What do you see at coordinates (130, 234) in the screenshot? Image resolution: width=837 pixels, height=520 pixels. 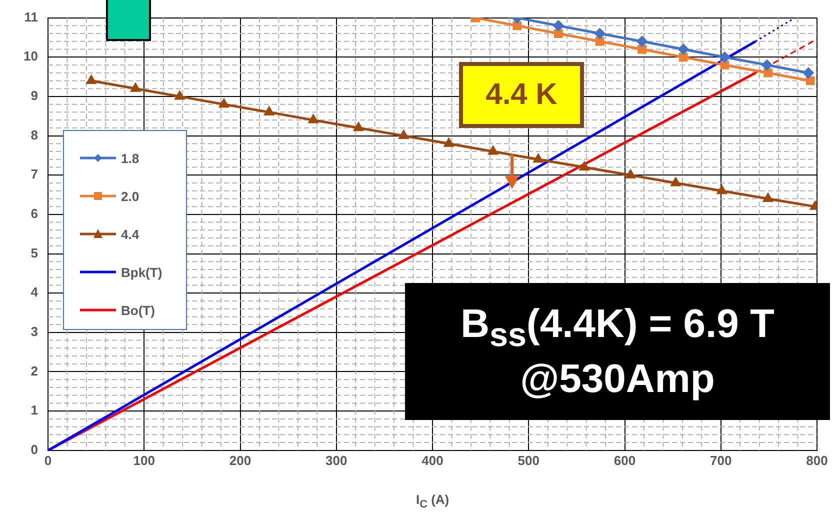 I see `legend-label: 4.4` at bounding box center [130, 234].